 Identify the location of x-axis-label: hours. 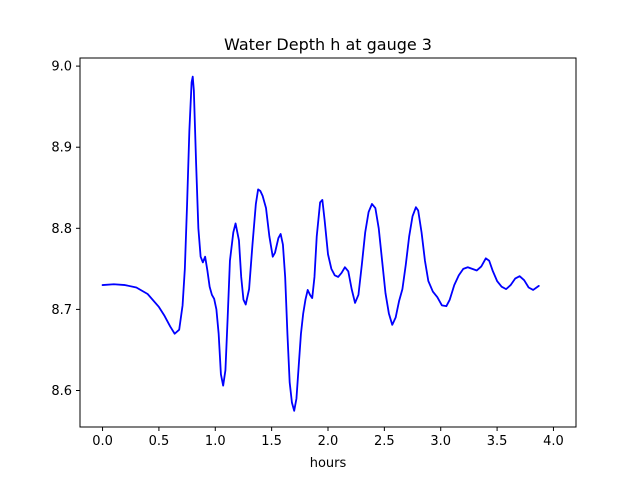
(328, 463).